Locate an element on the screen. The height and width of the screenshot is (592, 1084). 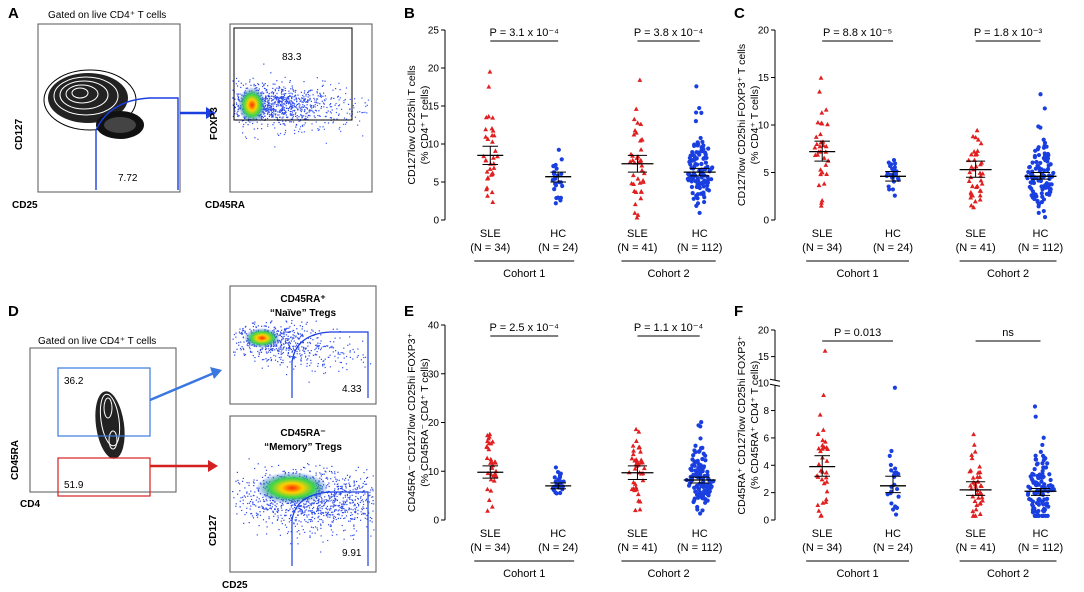
group-label: SLE is located at coordinates (490, 234).